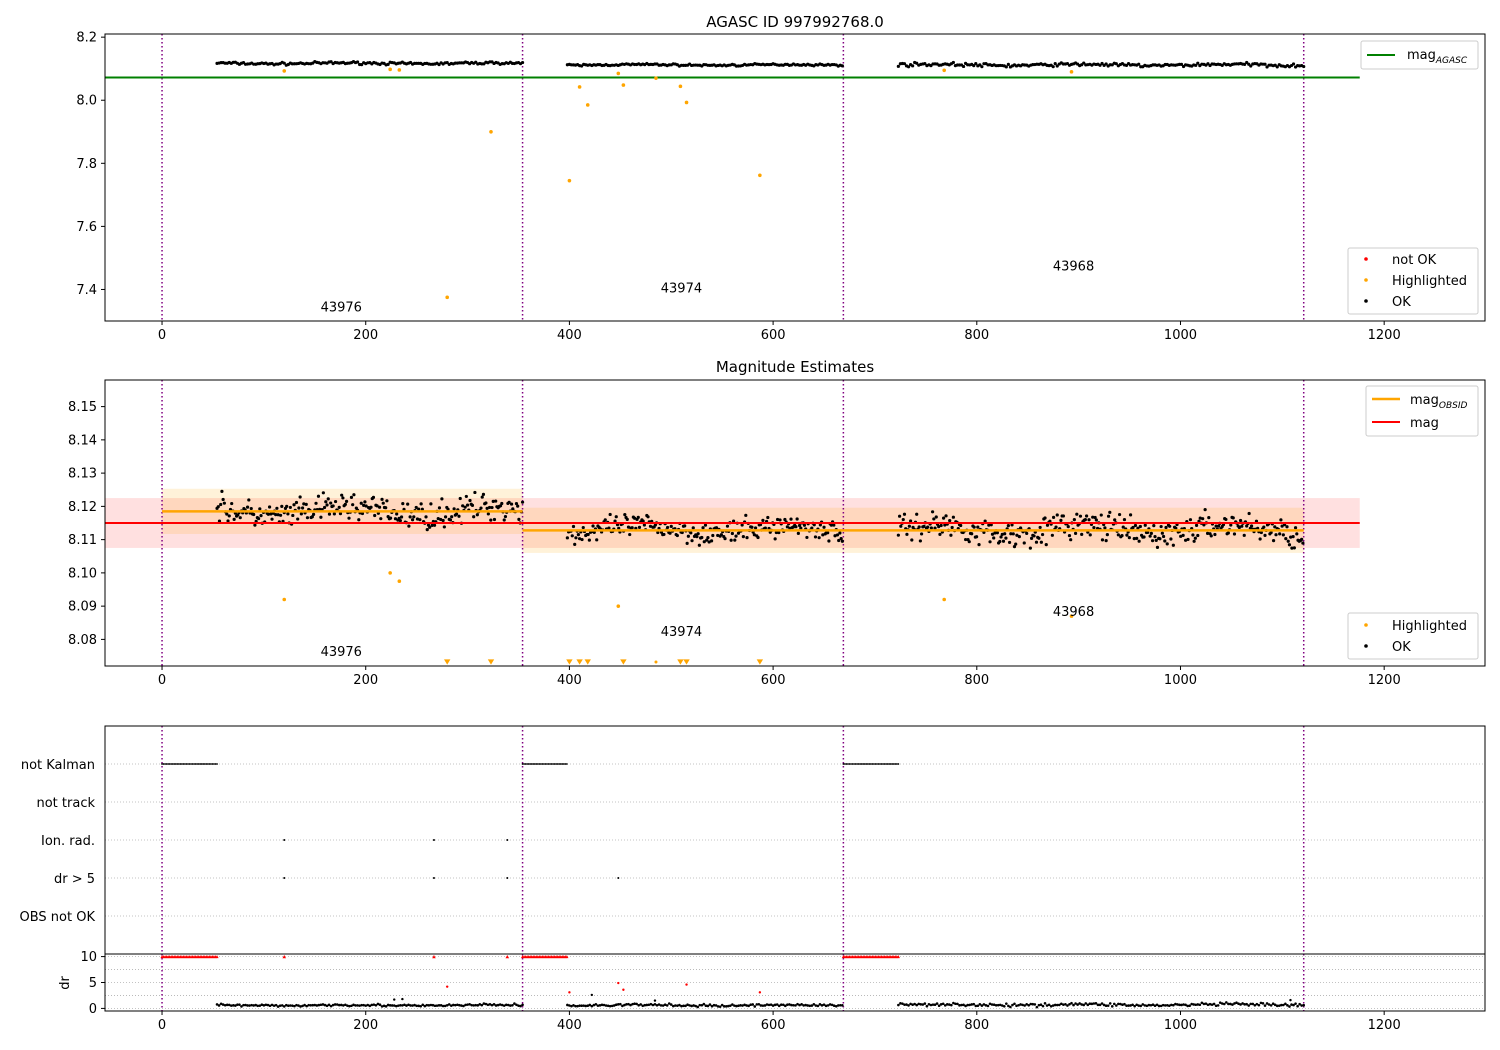 Image resolution: width=1500 pixels, height=1050 pixels. I want to click on x-tick-label: 800, so click(976, 335).